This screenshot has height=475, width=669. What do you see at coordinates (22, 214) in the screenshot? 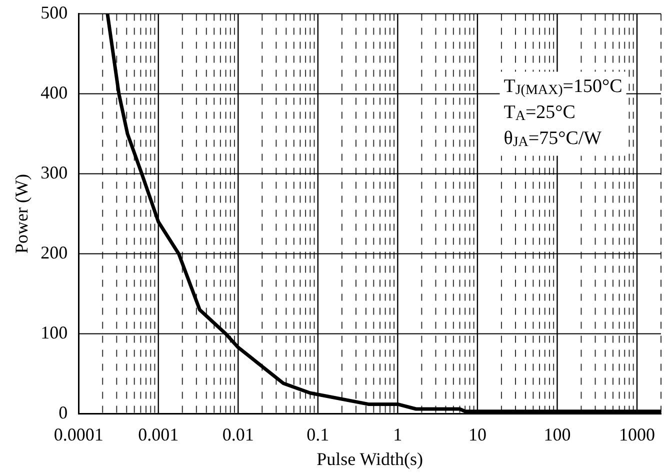
I see `y-axis-title: Power (W)` at bounding box center [22, 214].